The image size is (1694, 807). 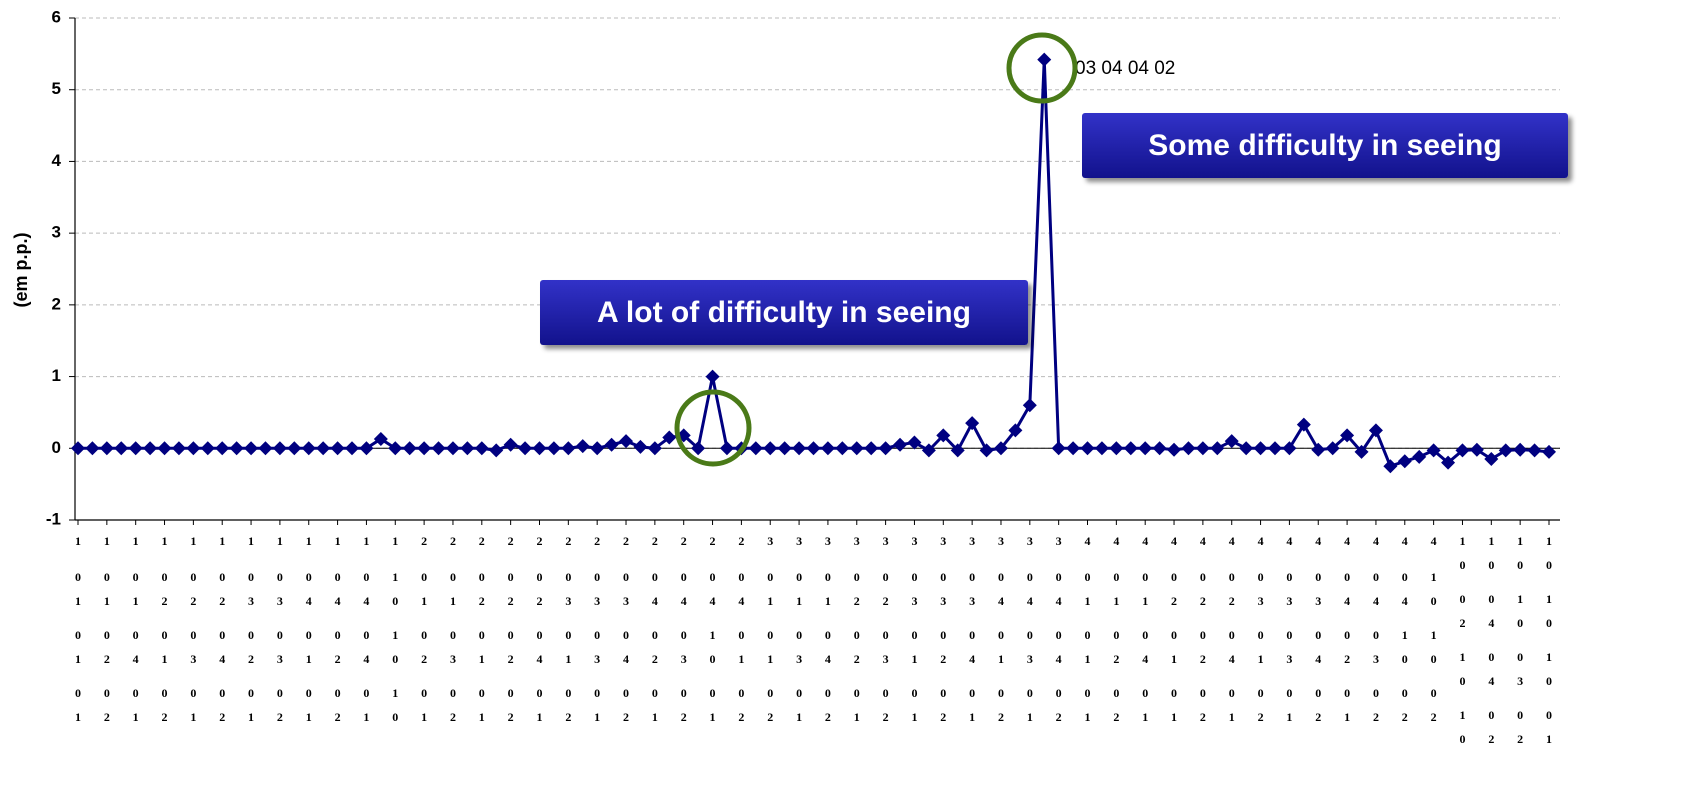 What do you see at coordinates (56, 88) in the screenshot?
I see `y-tick-label: 5` at bounding box center [56, 88].